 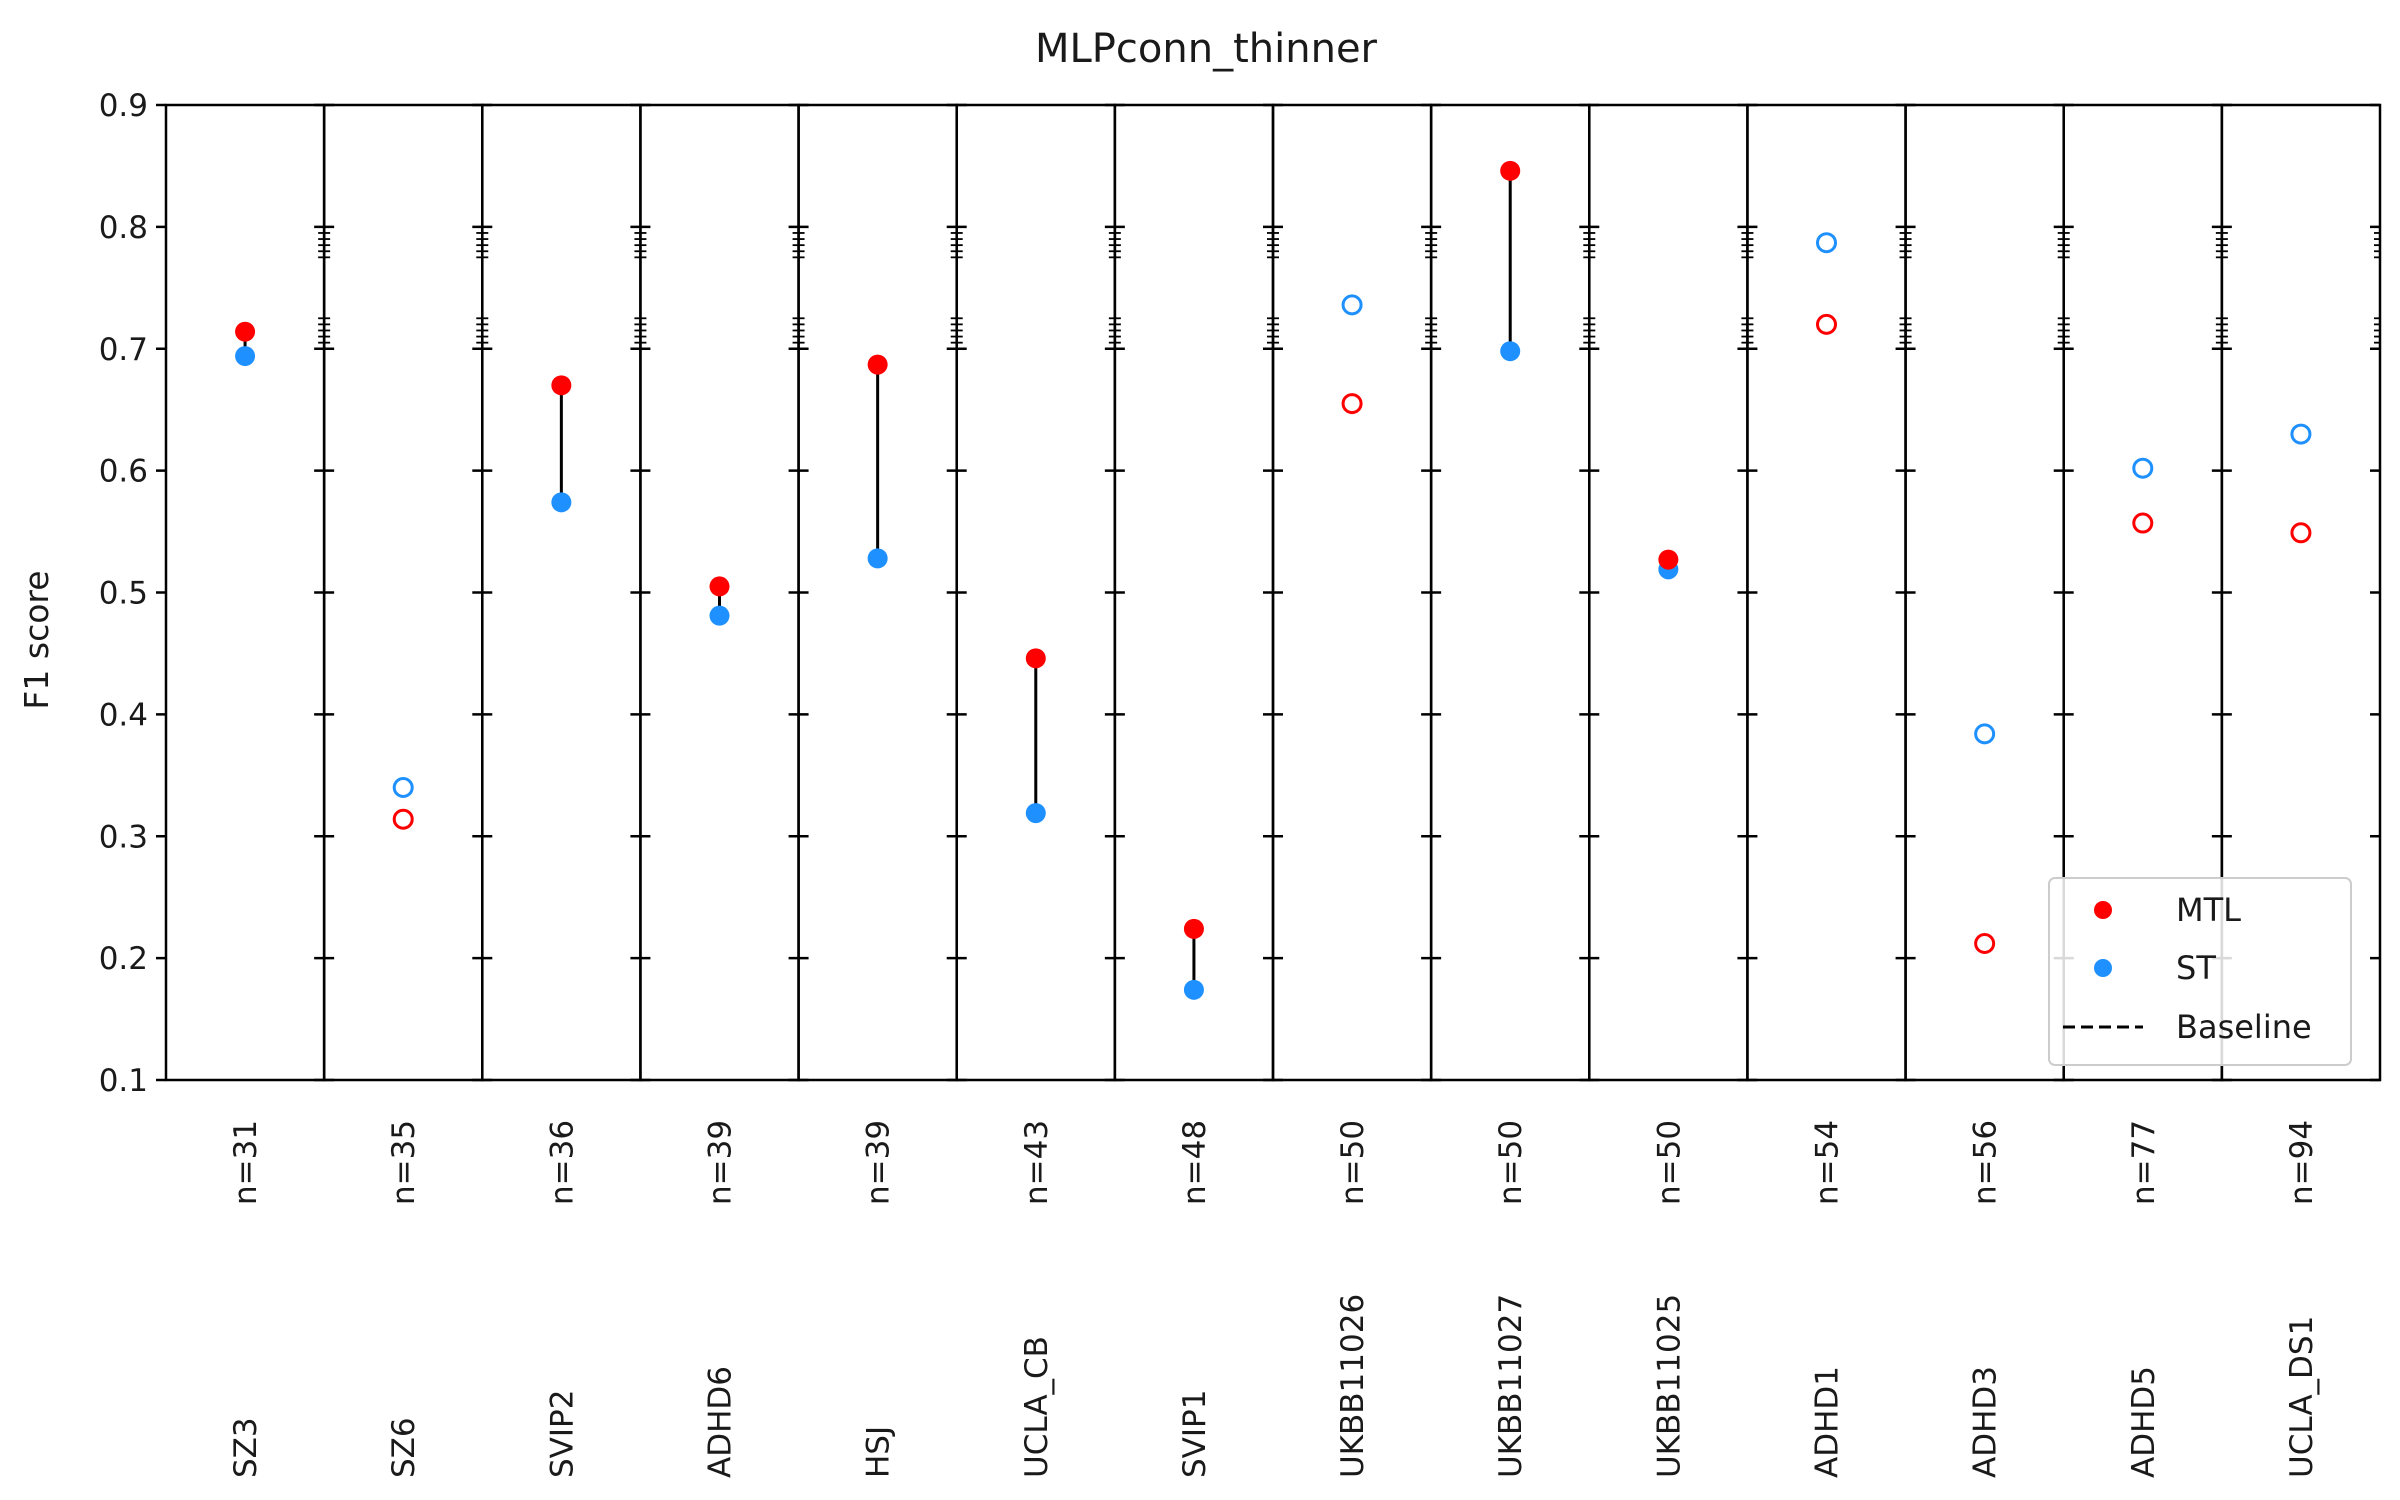 What do you see at coordinates (562, 1162) in the screenshot?
I see `panel-n-label: n=36` at bounding box center [562, 1162].